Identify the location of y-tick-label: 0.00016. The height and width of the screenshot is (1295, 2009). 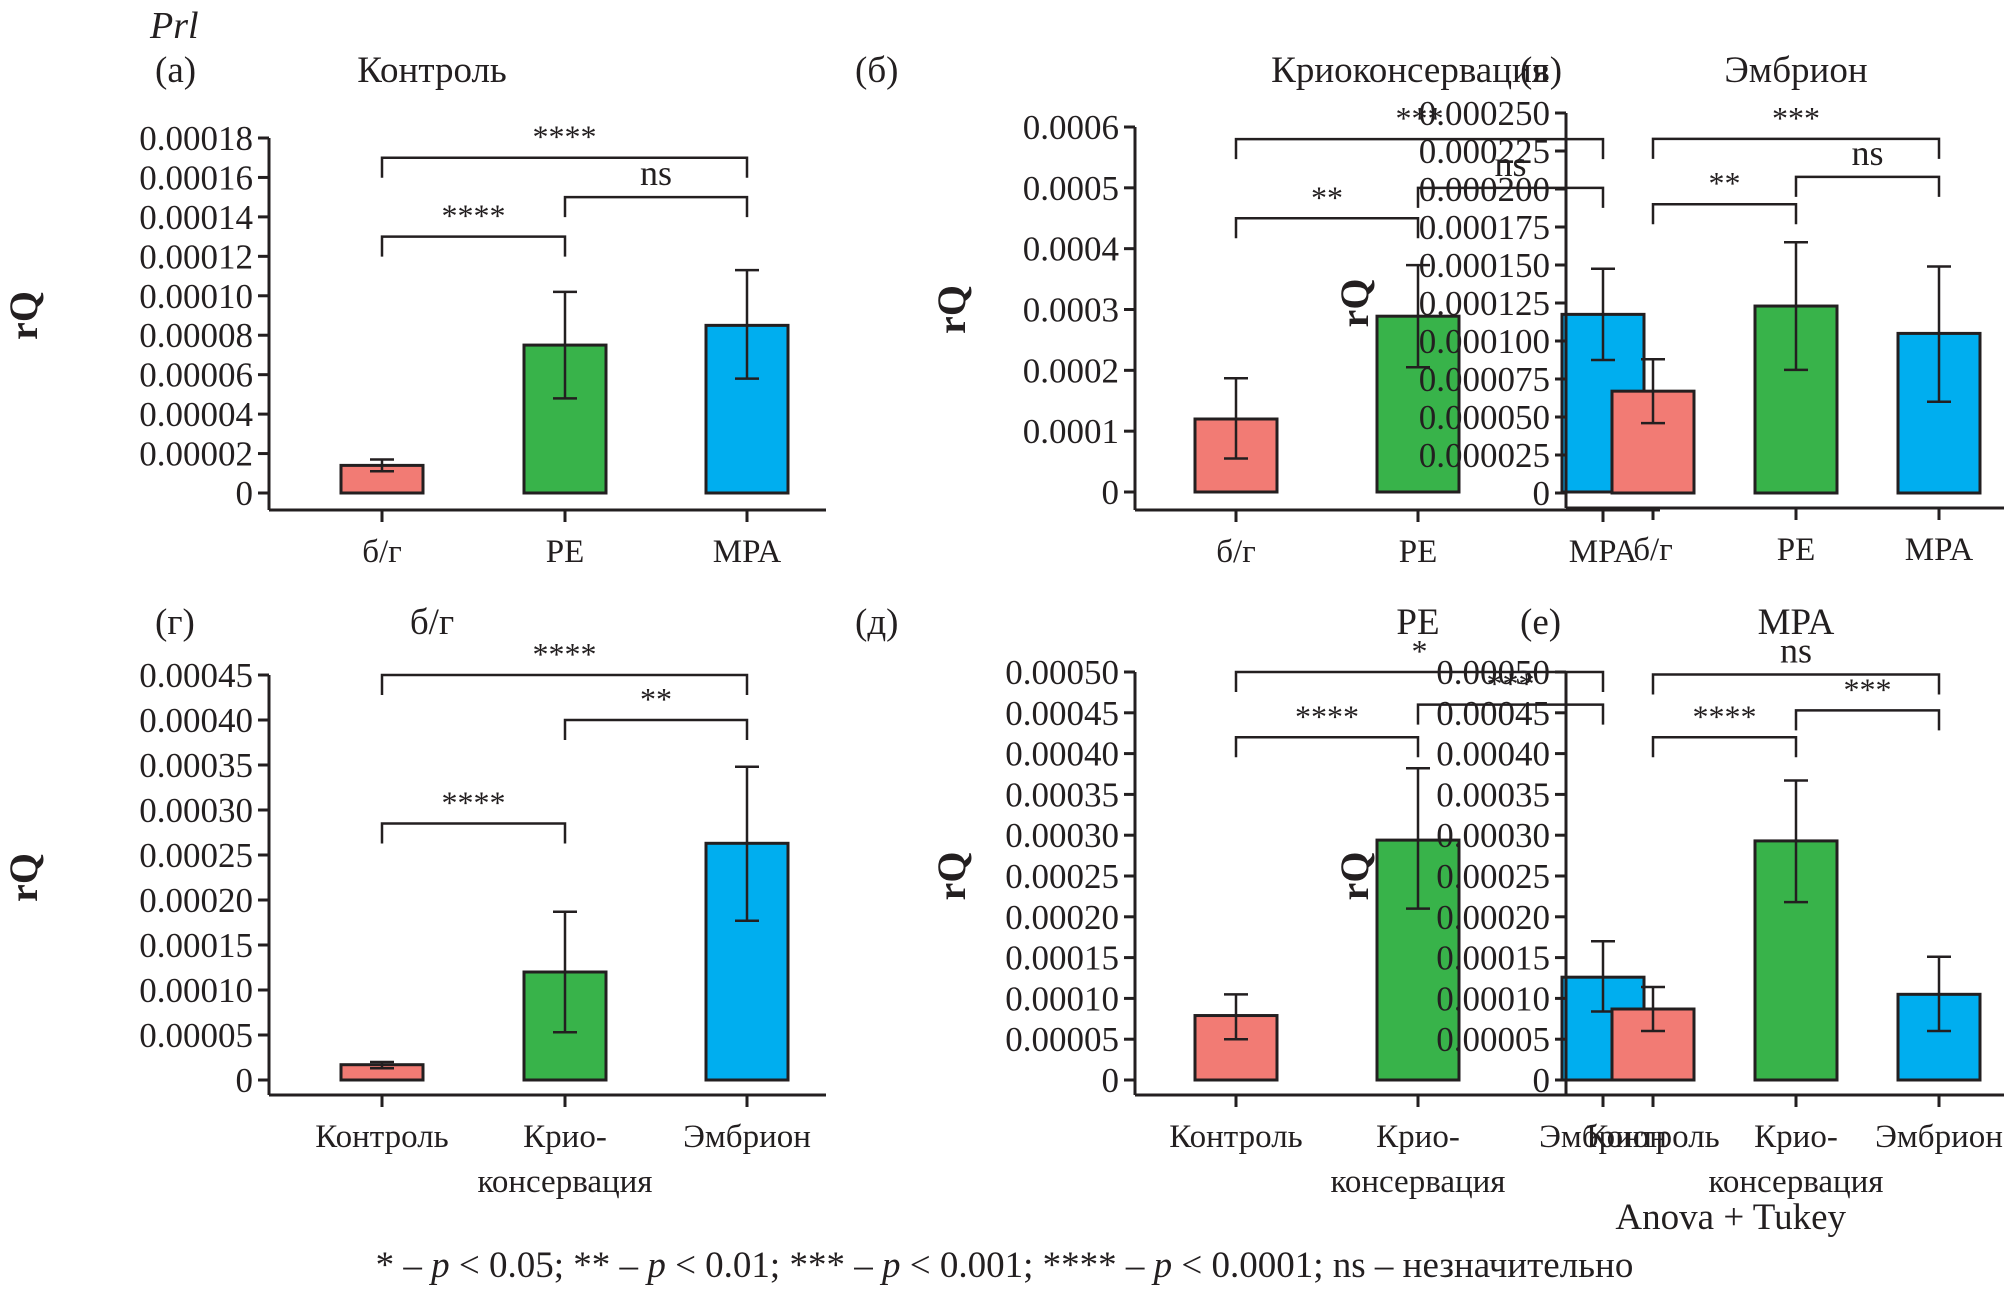
(196, 177).